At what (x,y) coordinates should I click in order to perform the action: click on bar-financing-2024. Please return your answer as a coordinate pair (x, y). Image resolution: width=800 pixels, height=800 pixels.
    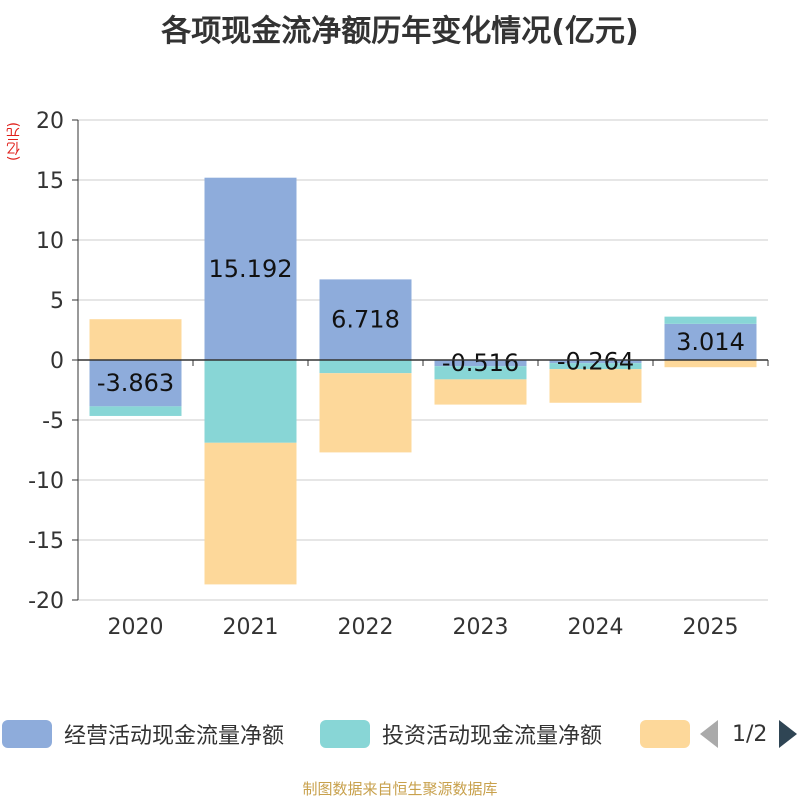
    Looking at the image, I should click on (595, 386).